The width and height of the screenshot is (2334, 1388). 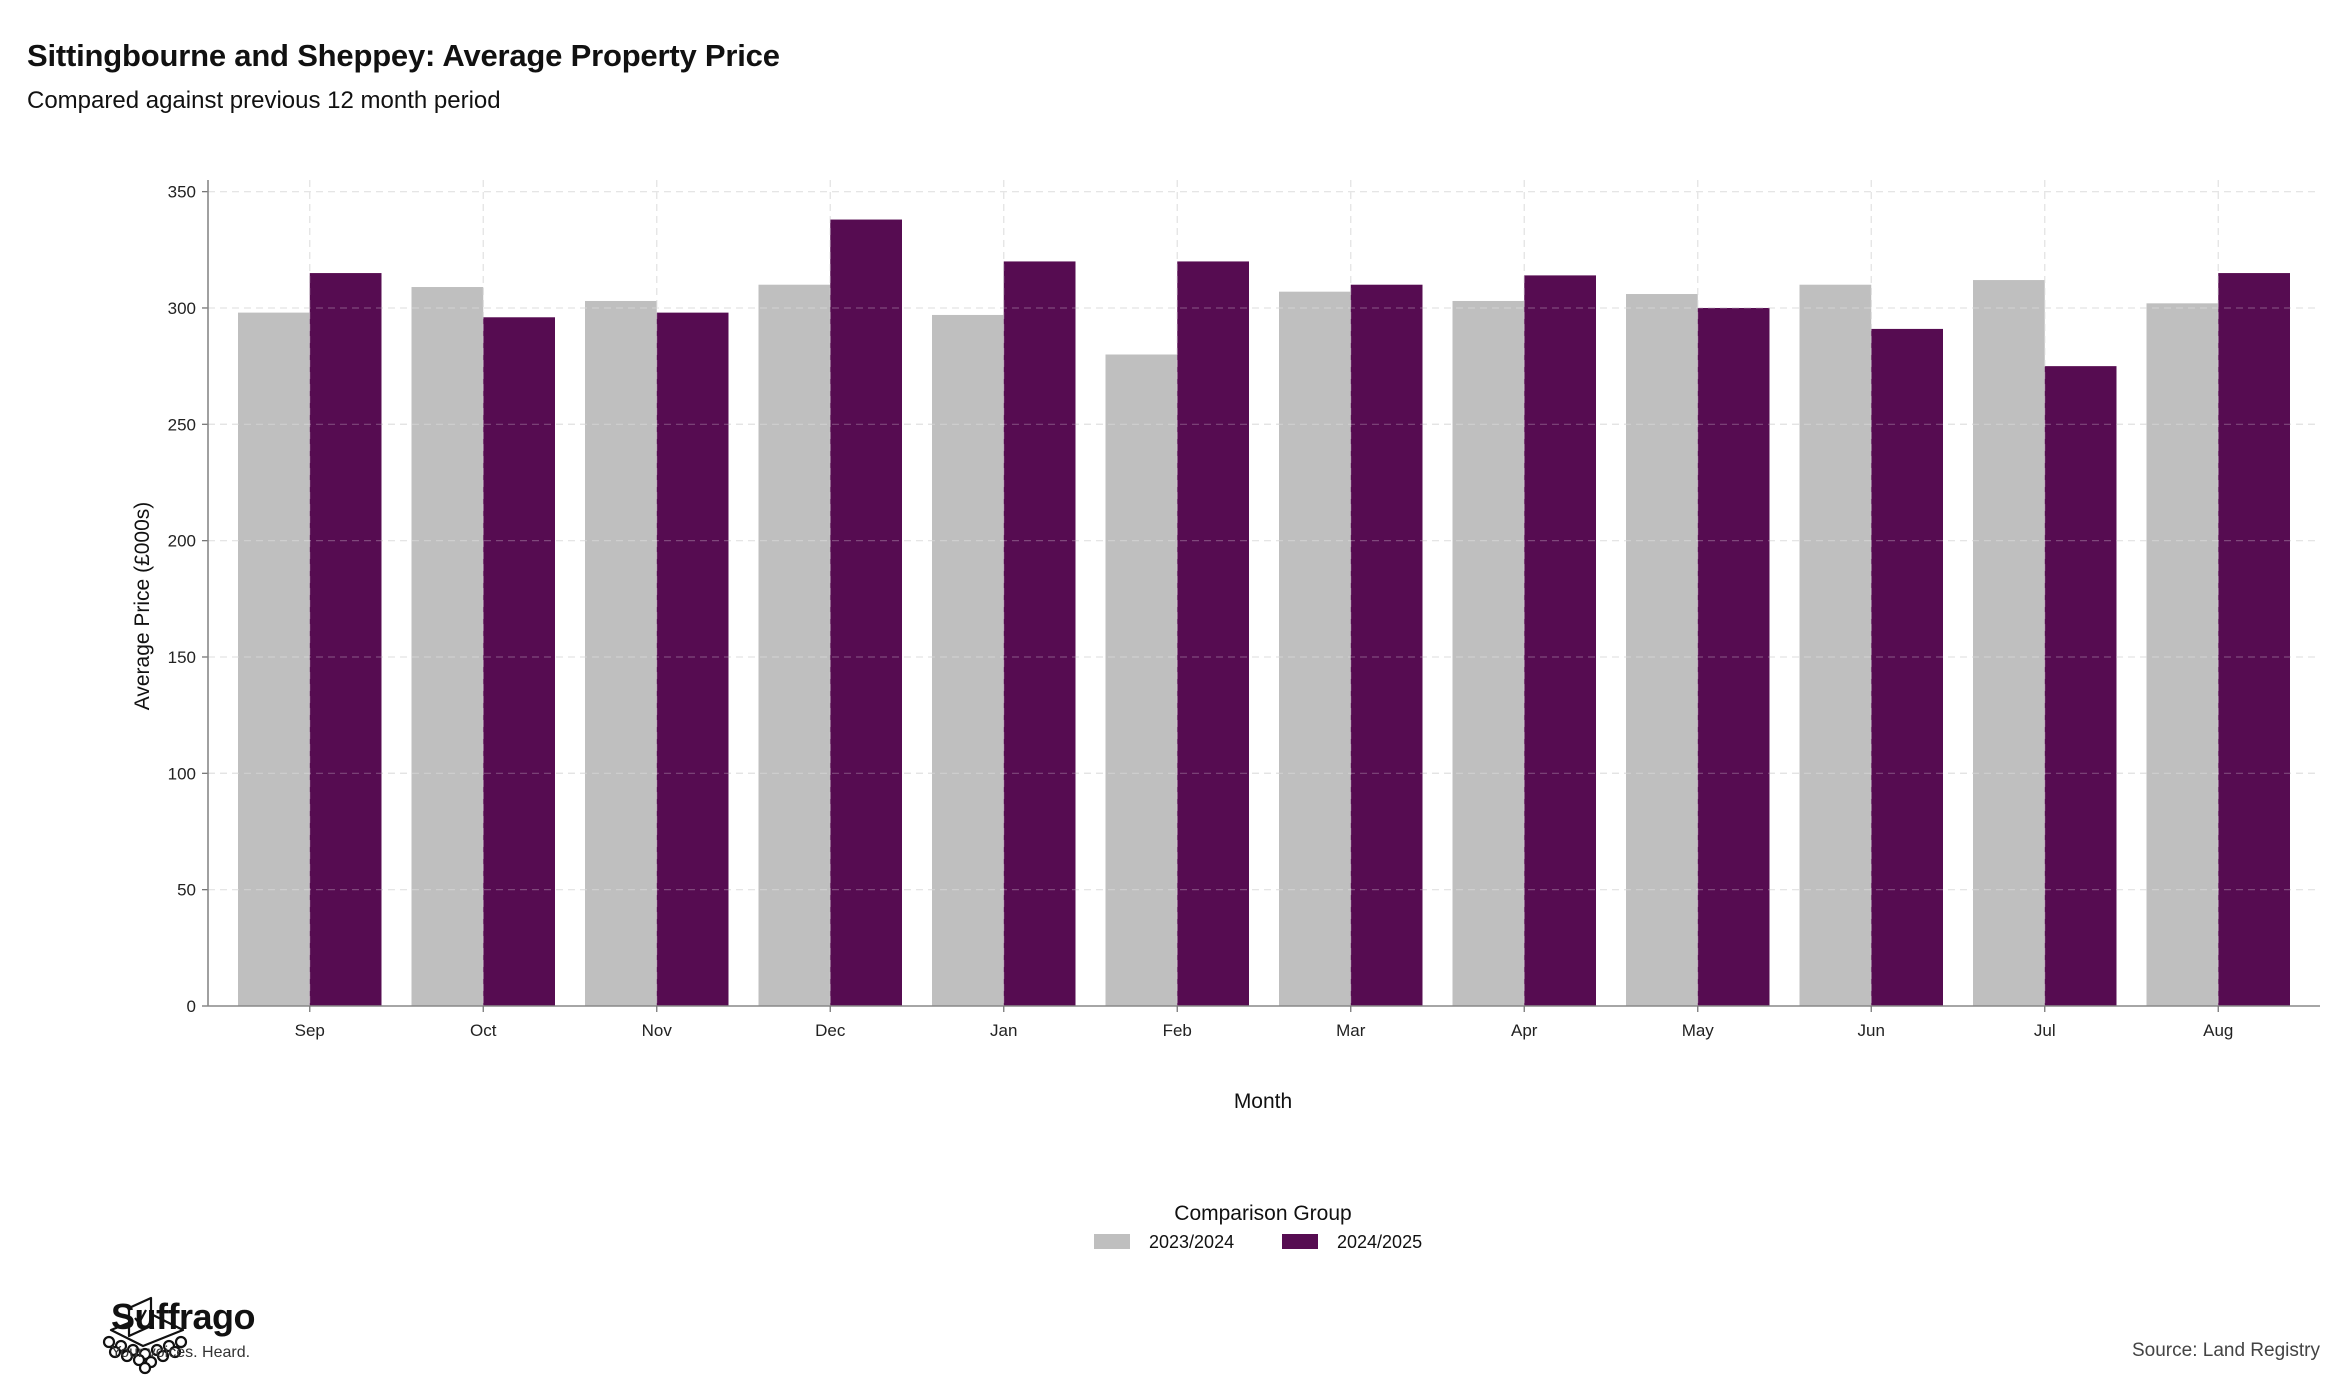 What do you see at coordinates (794, 645) in the screenshot?
I see `bar-2023-2024-dec` at bounding box center [794, 645].